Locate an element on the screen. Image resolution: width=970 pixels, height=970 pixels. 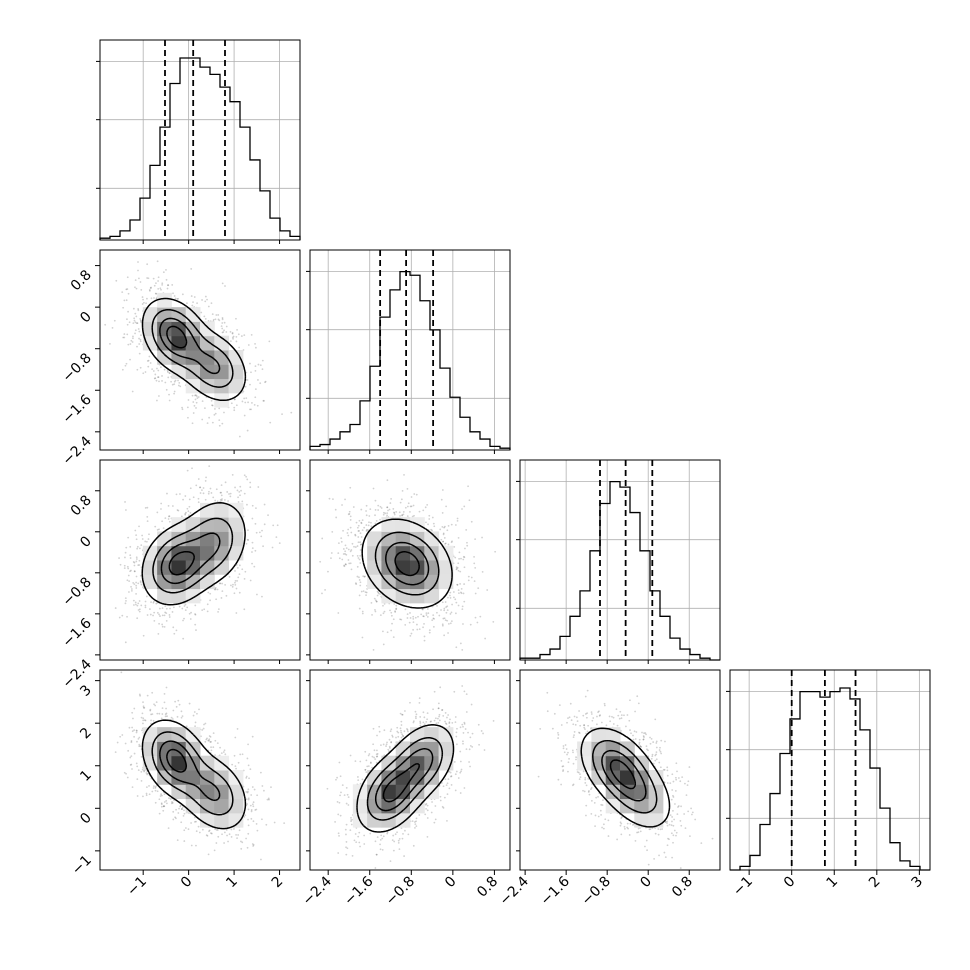
x-tick-label: 0.8 is located at coordinates (682, 887).